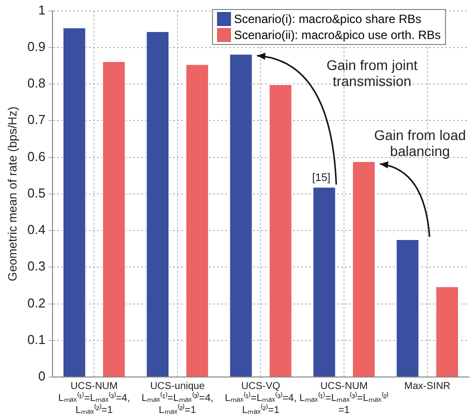  Describe the element at coordinates (94, 398) in the screenshot. I see `x-tick-label: UCS-NUM Lₘₐₓ⁽¹⁾=Lₘₐₓ⁽³⁾=4, Lₘₐₓ⁽²⁾=1` at that location.